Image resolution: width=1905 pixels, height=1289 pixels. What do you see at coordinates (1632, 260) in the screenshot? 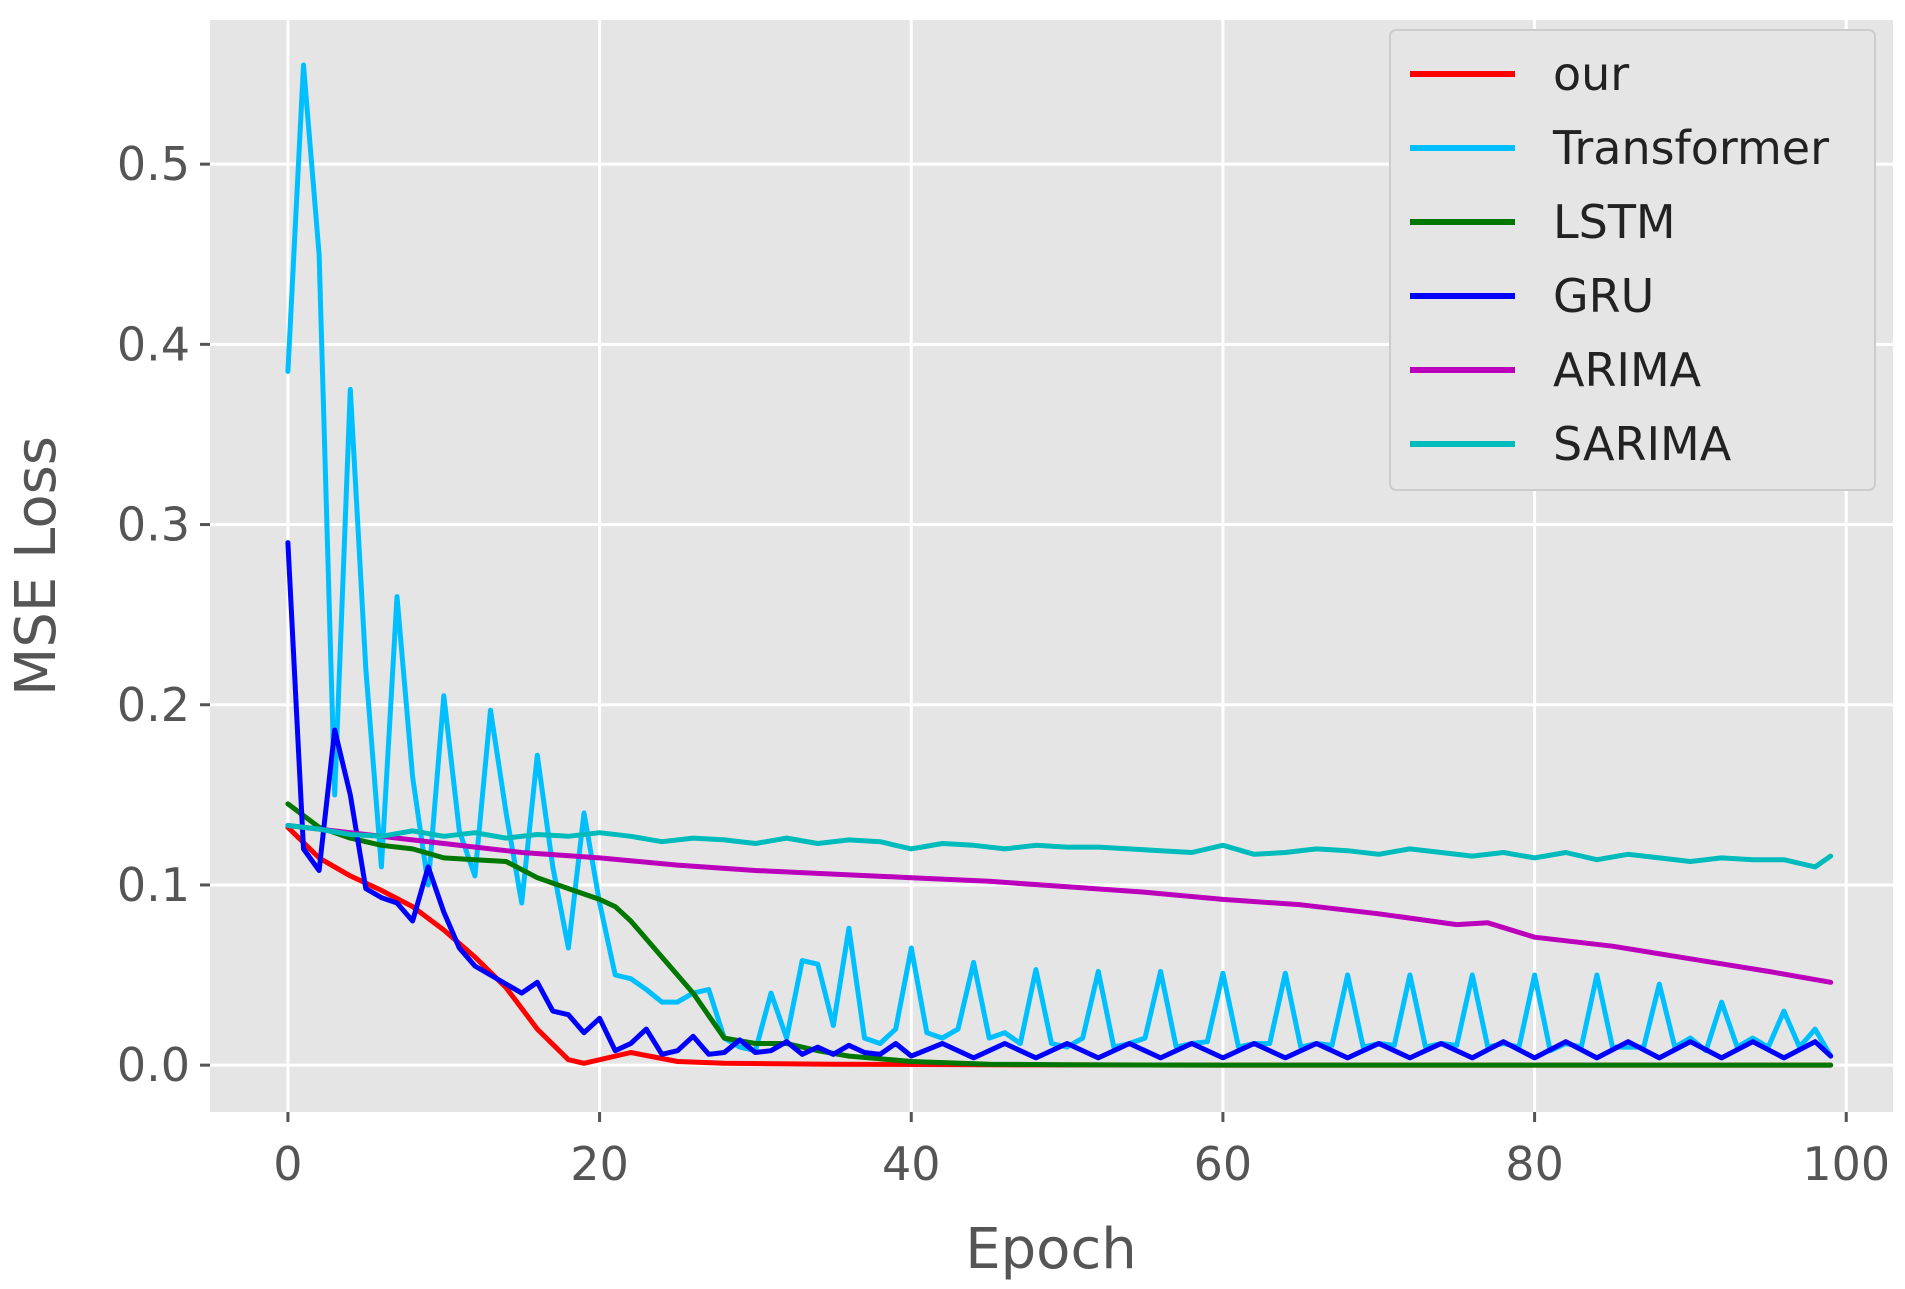
I see `legend: our Transformer LSTM GRU ARIMA SARIMA` at bounding box center [1632, 260].